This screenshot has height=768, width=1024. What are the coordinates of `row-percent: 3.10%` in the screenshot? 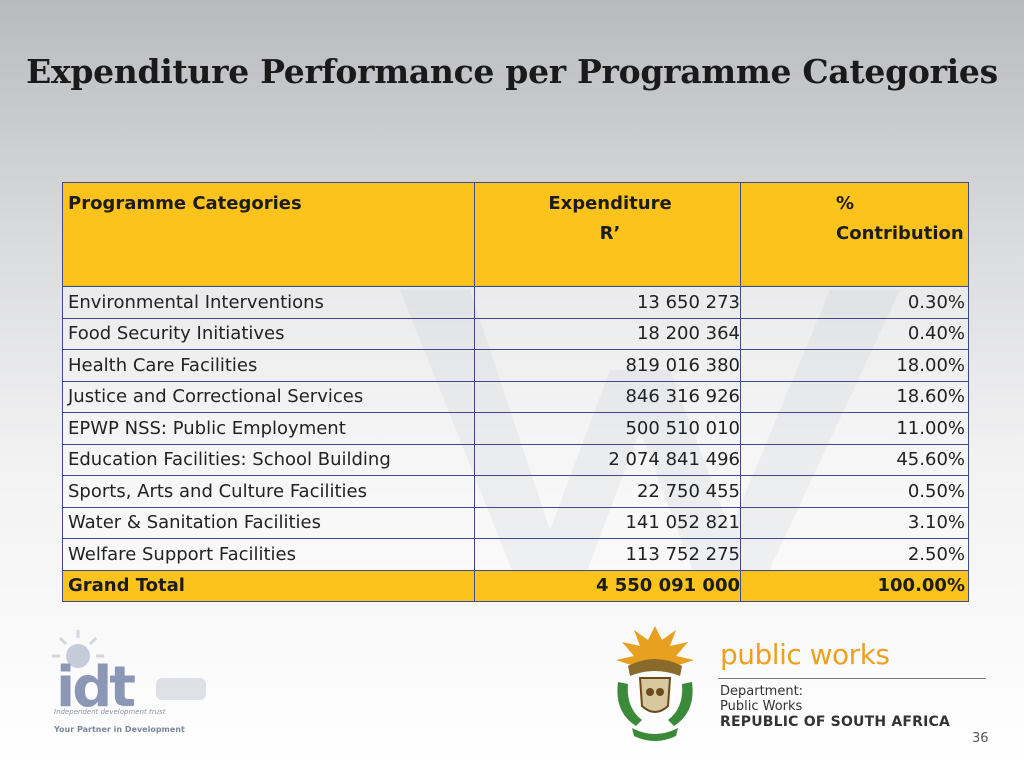 It's located at (854, 522).